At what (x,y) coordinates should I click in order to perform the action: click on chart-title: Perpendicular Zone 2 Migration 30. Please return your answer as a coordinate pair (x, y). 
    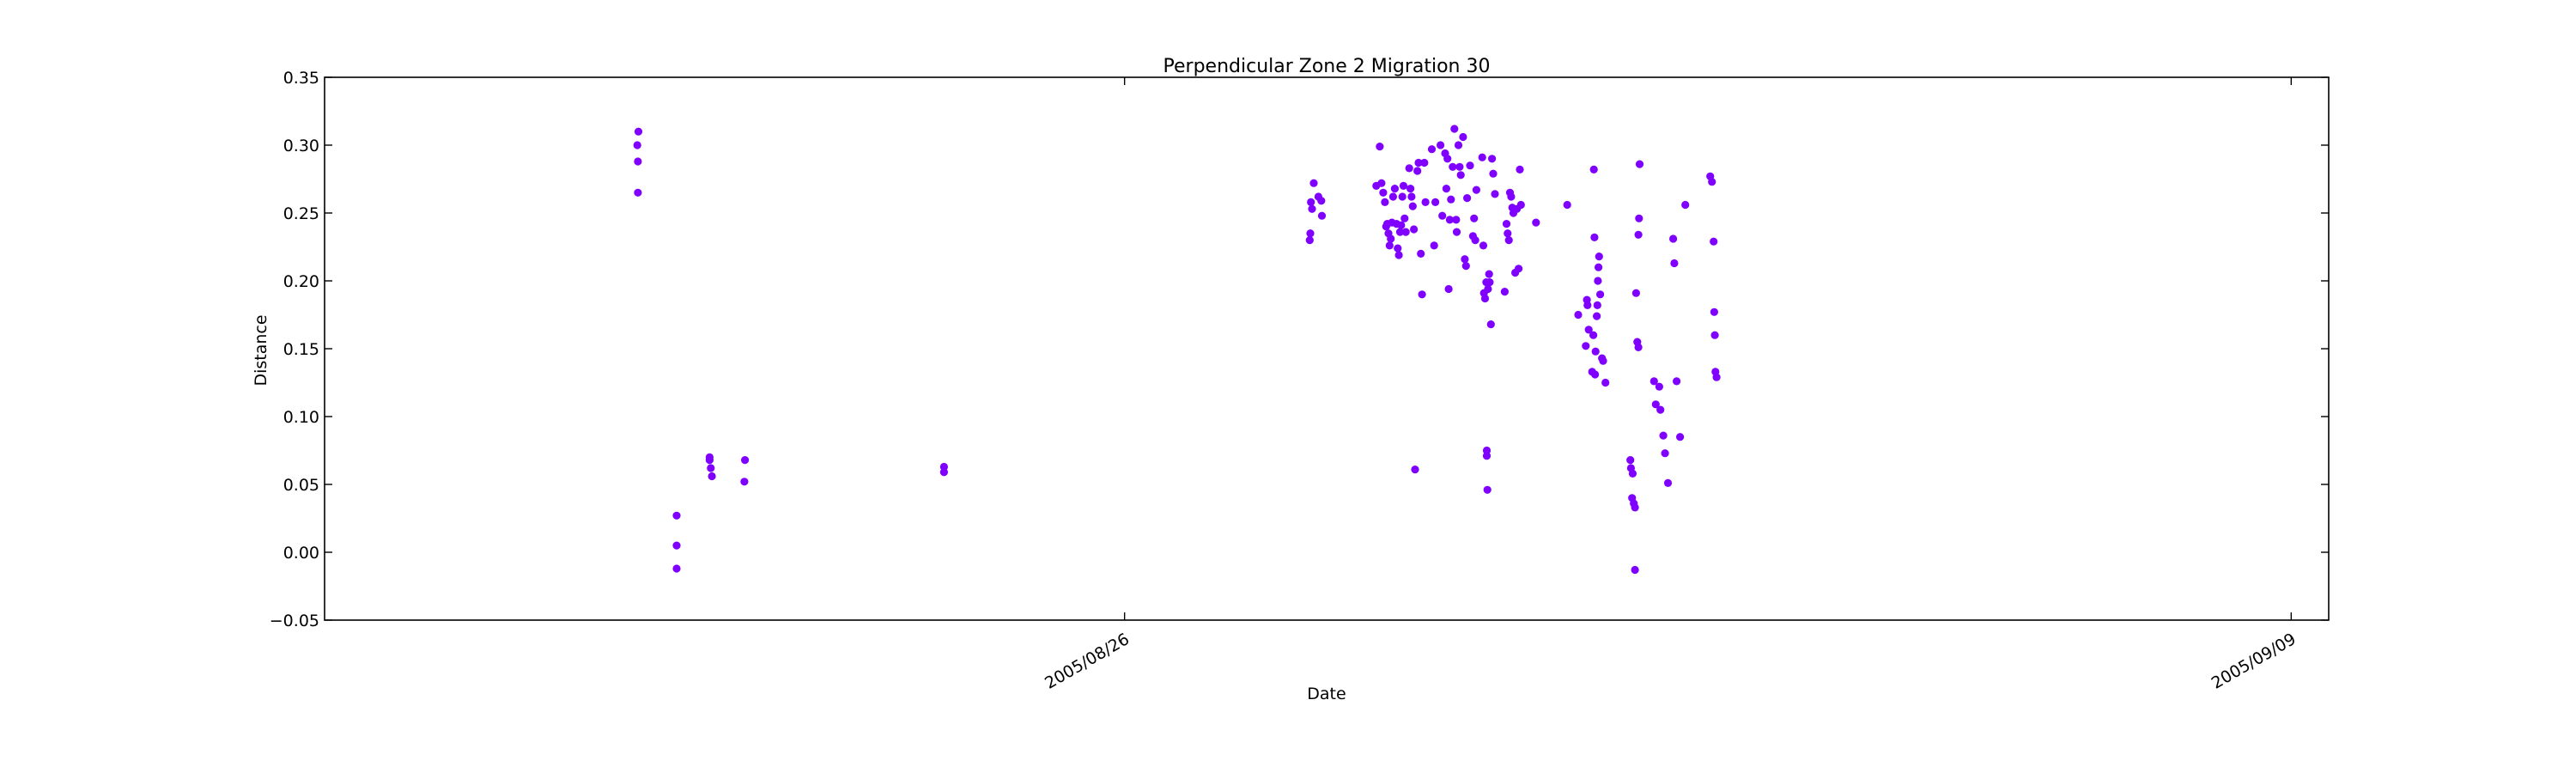
    Looking at the image, I should click on (1327, 66).